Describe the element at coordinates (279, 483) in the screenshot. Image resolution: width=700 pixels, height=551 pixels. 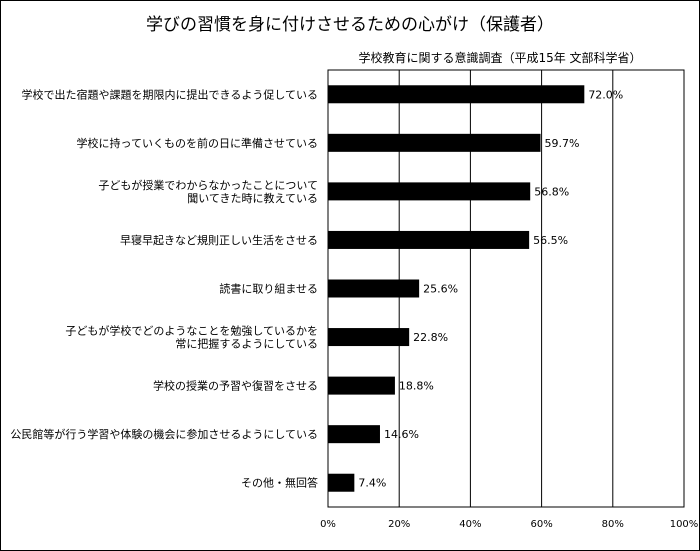
I see `category-label-8: その他・無回答` at that location.